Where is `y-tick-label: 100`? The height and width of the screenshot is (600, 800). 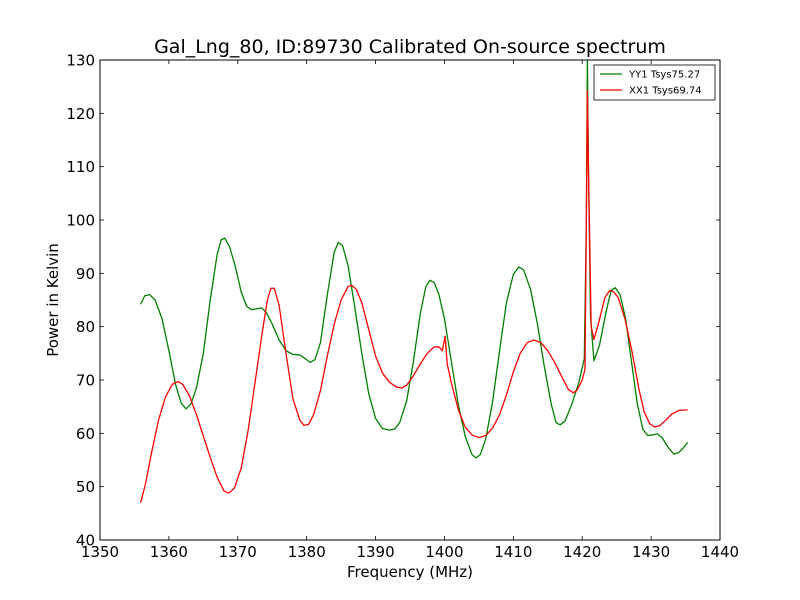
y-tick-label: 100 is located at coordinates (80, 221).